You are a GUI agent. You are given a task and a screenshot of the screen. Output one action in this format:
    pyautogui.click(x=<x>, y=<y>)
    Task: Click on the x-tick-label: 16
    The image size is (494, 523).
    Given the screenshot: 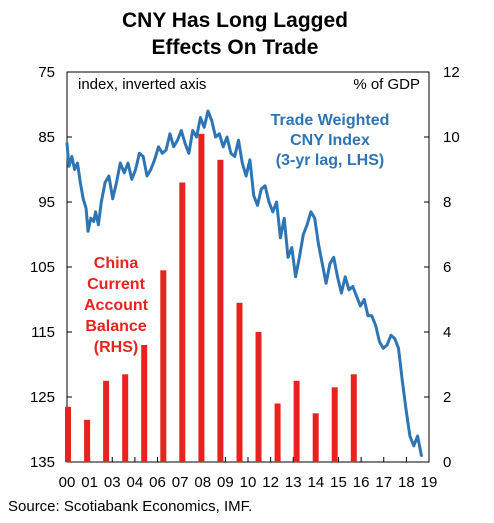 What is the action you would take?
    pyautogui.click(x=361, y=482)
    